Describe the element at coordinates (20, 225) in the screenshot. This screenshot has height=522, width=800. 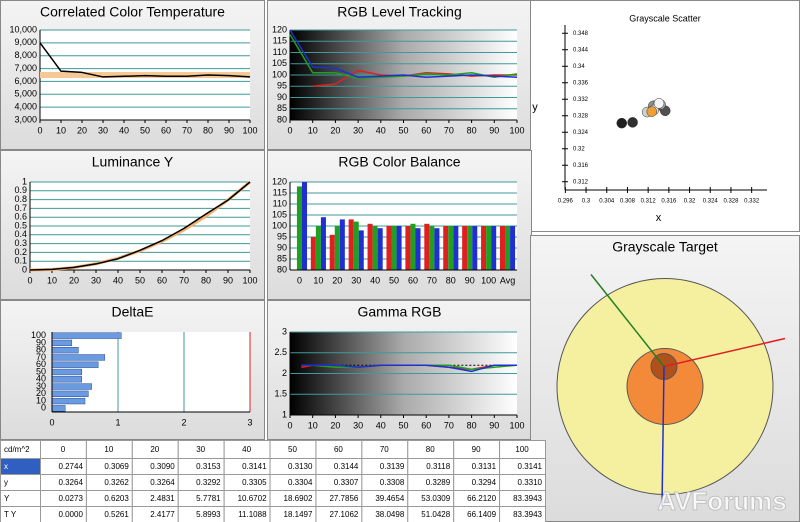
I see `y-tick-label: 0.5` at that location.